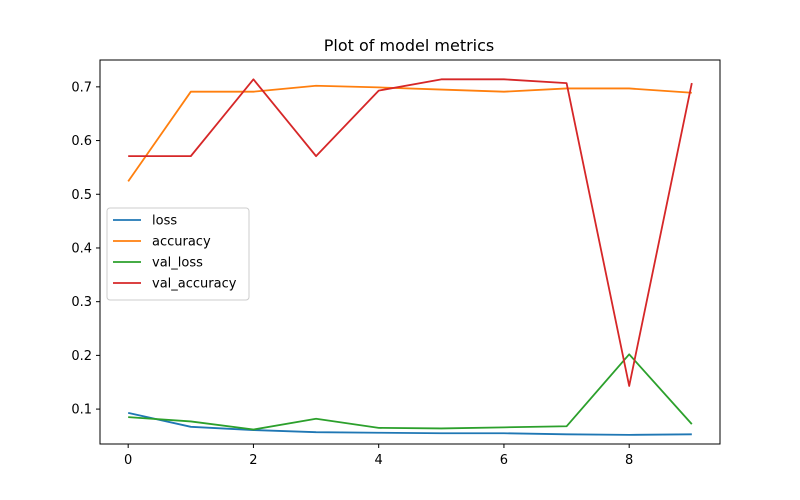  I want to click on x-tick-label: 2, so click(253, 460).